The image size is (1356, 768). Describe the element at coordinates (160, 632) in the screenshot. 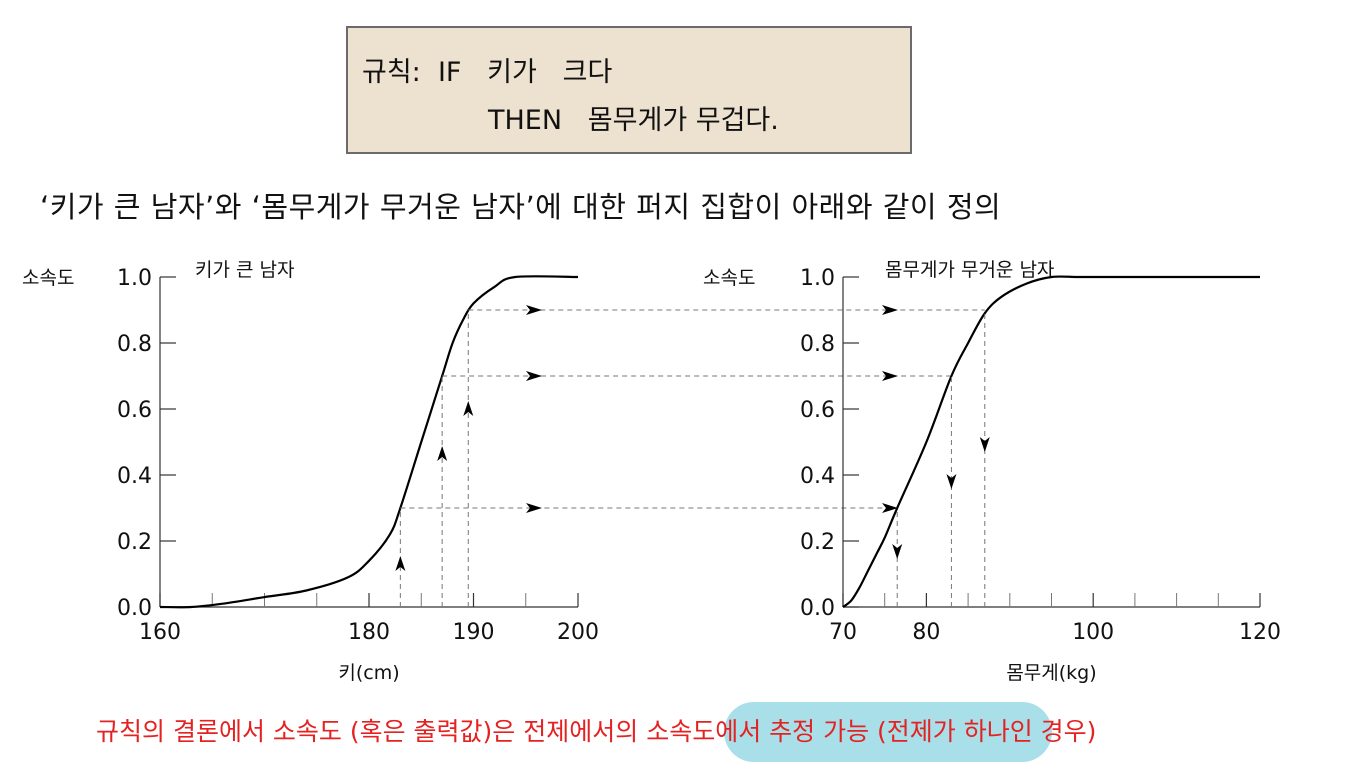

I see `x-tick-label: 160` at that location.